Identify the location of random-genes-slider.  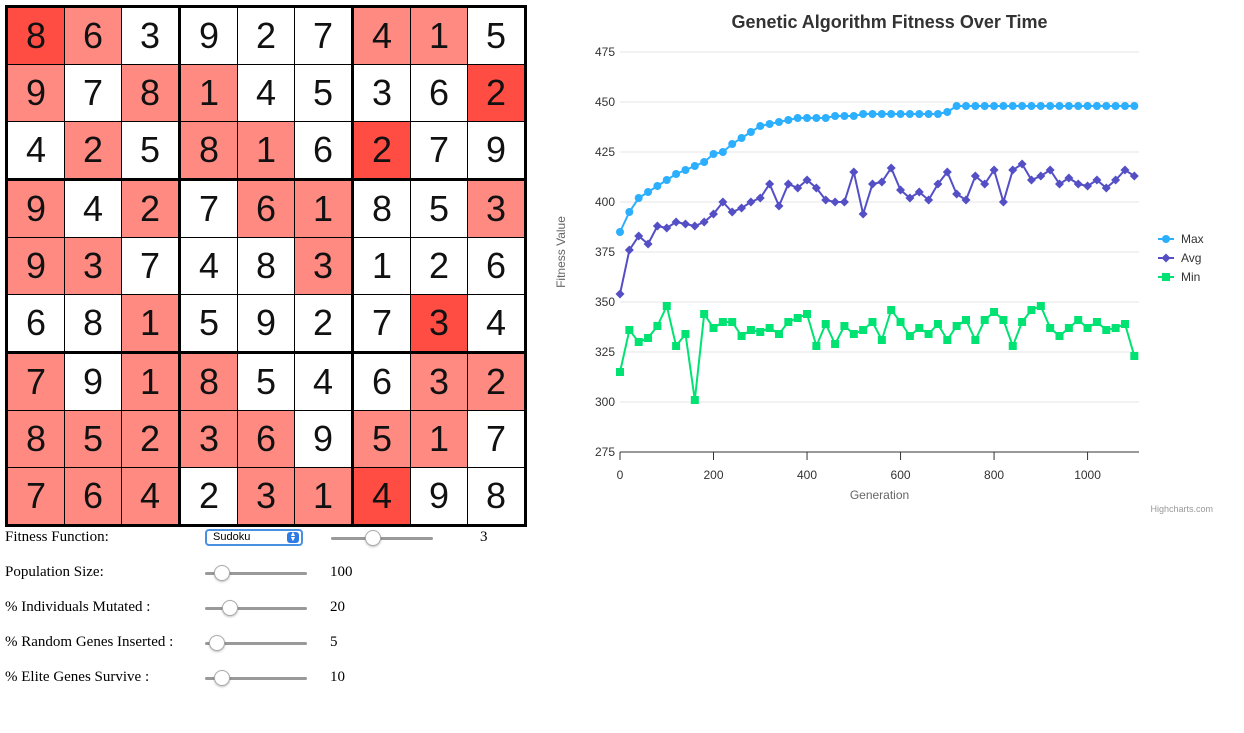
(256, 643).